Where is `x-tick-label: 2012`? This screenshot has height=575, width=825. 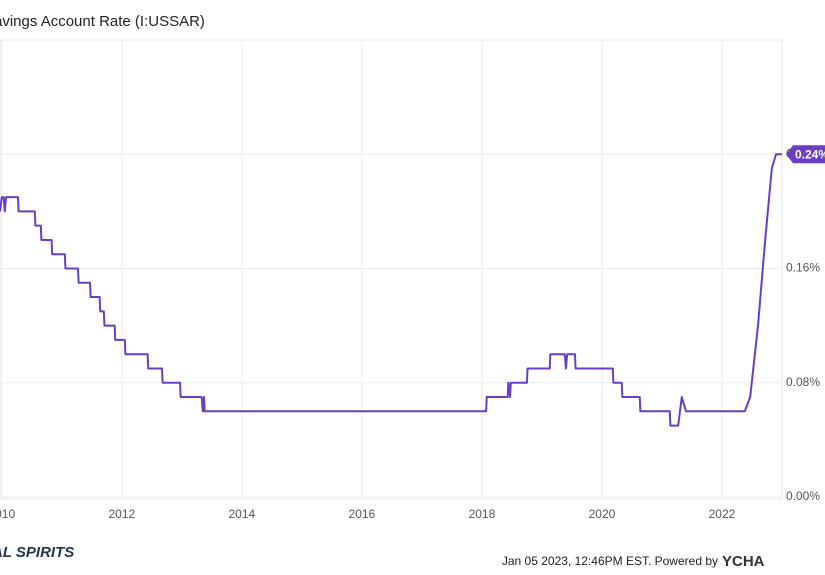
x-tick-label: 2012 is located at coordinates (121, 514).